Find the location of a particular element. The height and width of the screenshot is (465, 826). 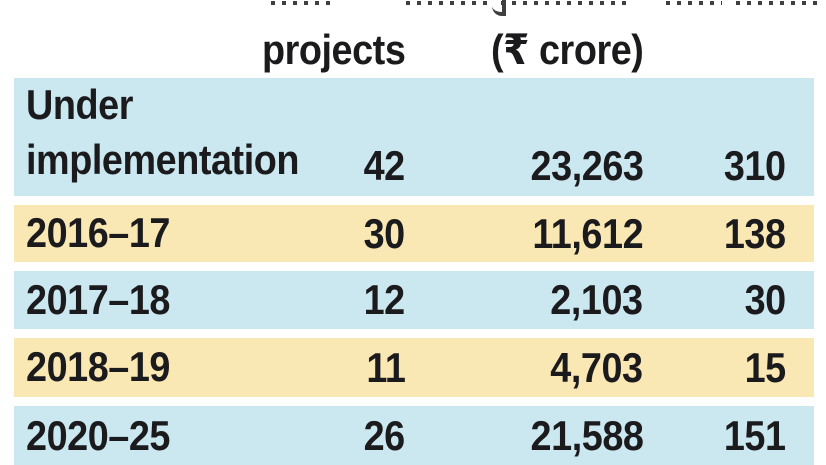

projects-count: 42 is located at coordinates (384, 166).